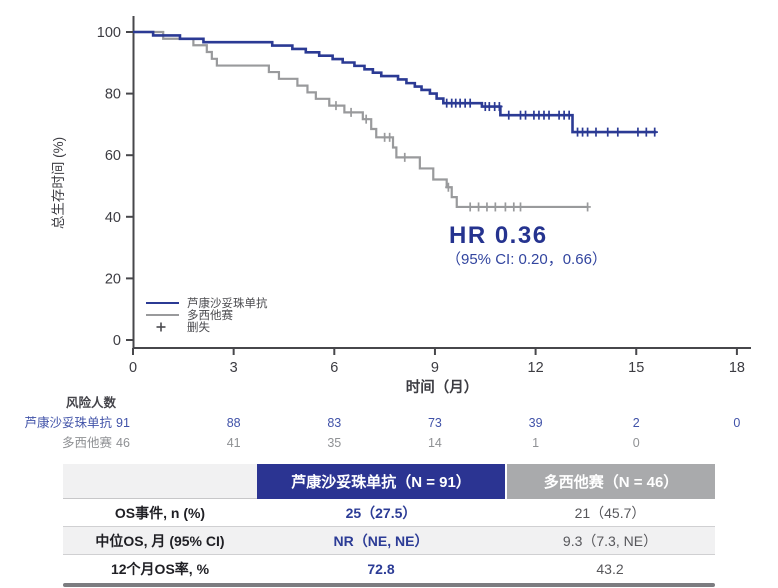 This screenshot has height=588, width=778. Describe the element at coordinates (435, 368) in the screenshot. I see `x-tick-label: 9` at that location.